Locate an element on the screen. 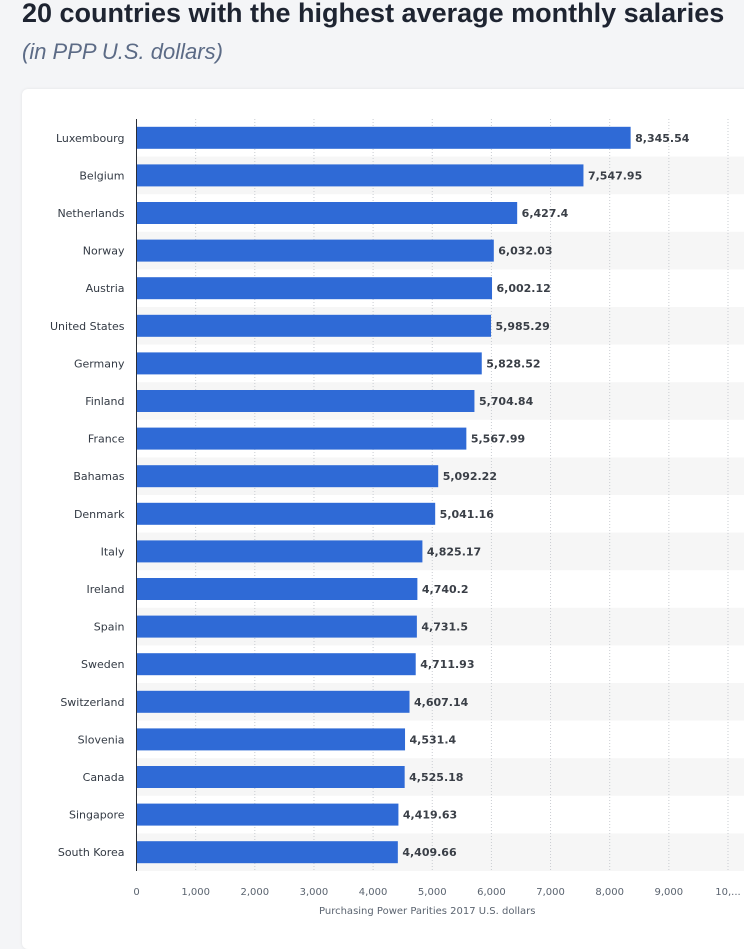  value-label: 4,711.93 is located at coordinates (447, 664).